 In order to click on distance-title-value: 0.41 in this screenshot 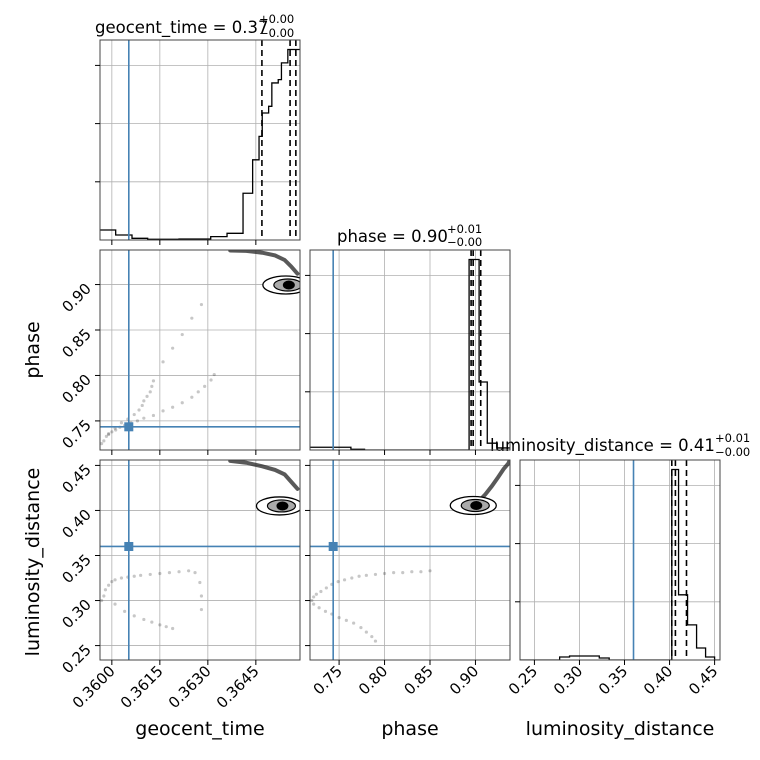, I will do `click(696, 445)`.